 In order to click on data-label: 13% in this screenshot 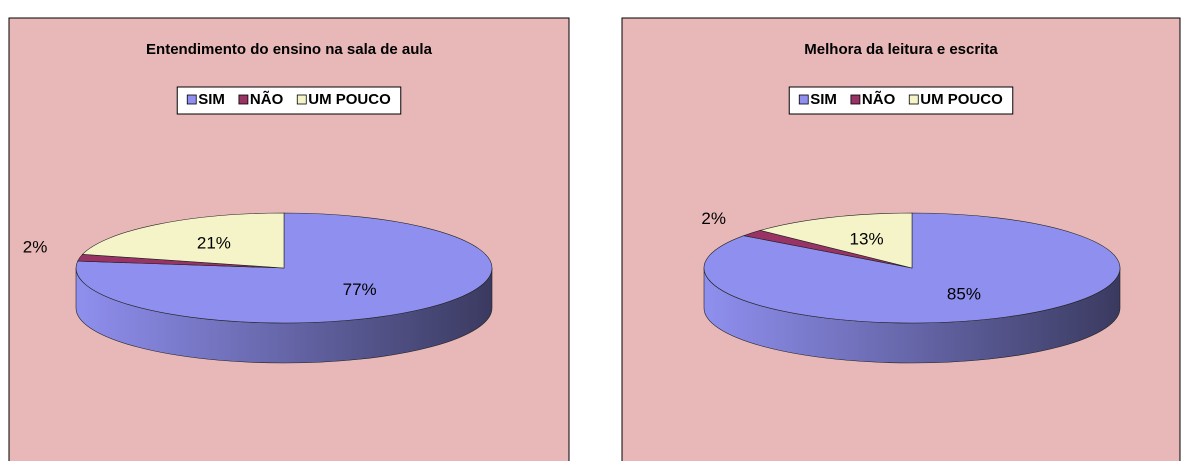, I will do `click(867, 239)`.